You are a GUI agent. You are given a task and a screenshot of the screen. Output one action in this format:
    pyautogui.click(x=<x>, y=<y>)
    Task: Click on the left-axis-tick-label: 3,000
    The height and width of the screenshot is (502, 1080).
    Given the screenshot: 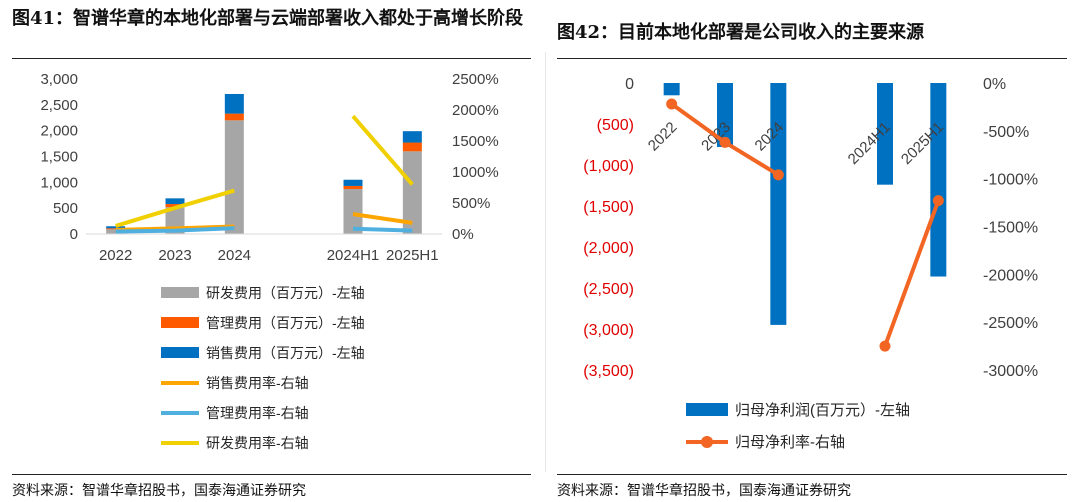 What is the action you would take?
    pyautogui.click(x=59, y=79)
    